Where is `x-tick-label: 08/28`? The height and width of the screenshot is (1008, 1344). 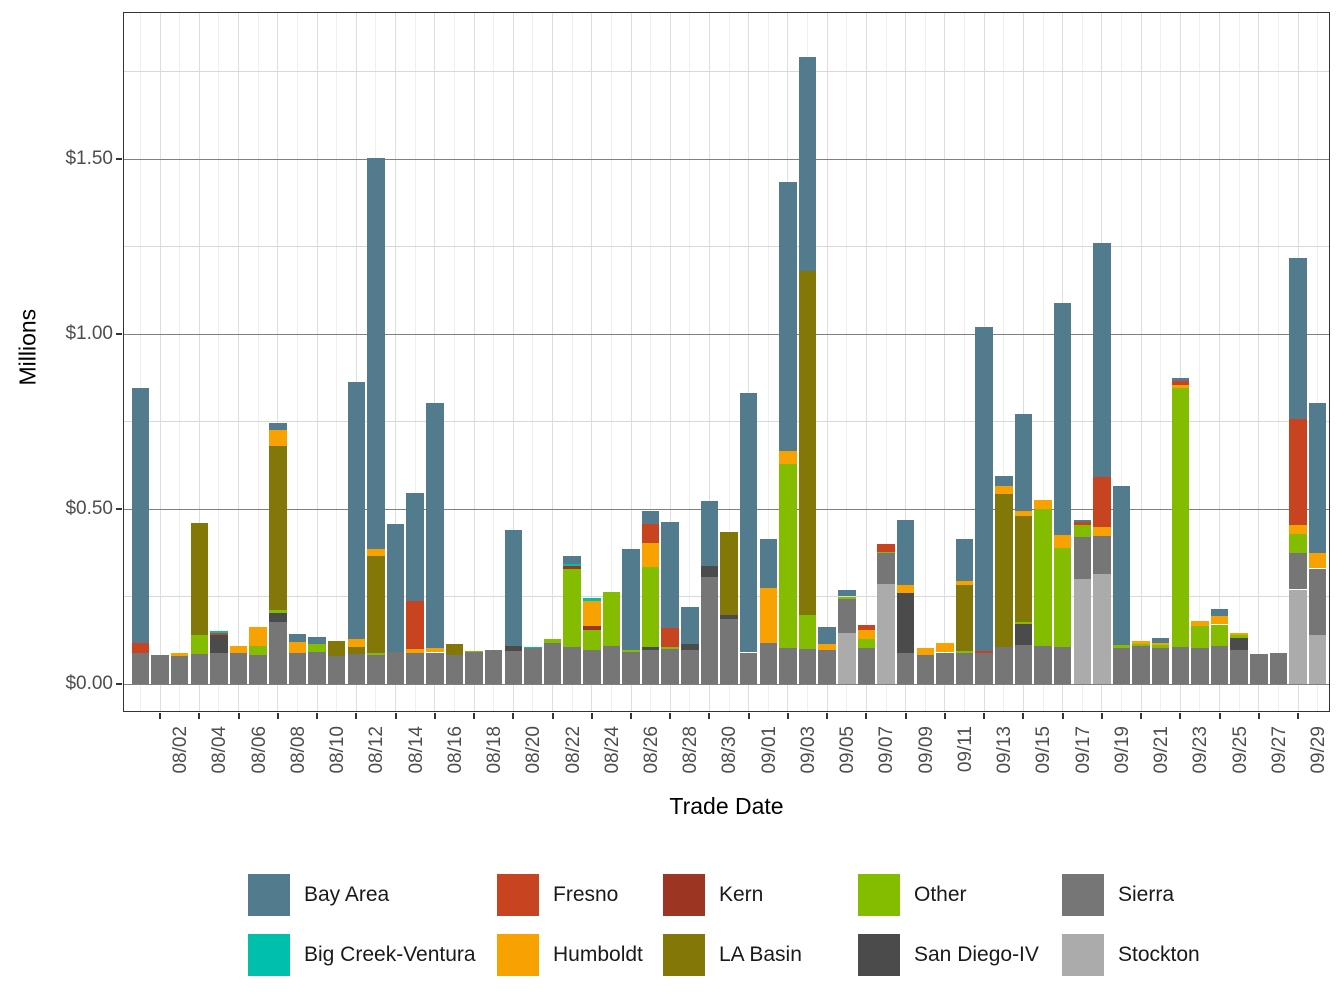 x-tick-label: 08/28 is located at coordinates (691, 750).